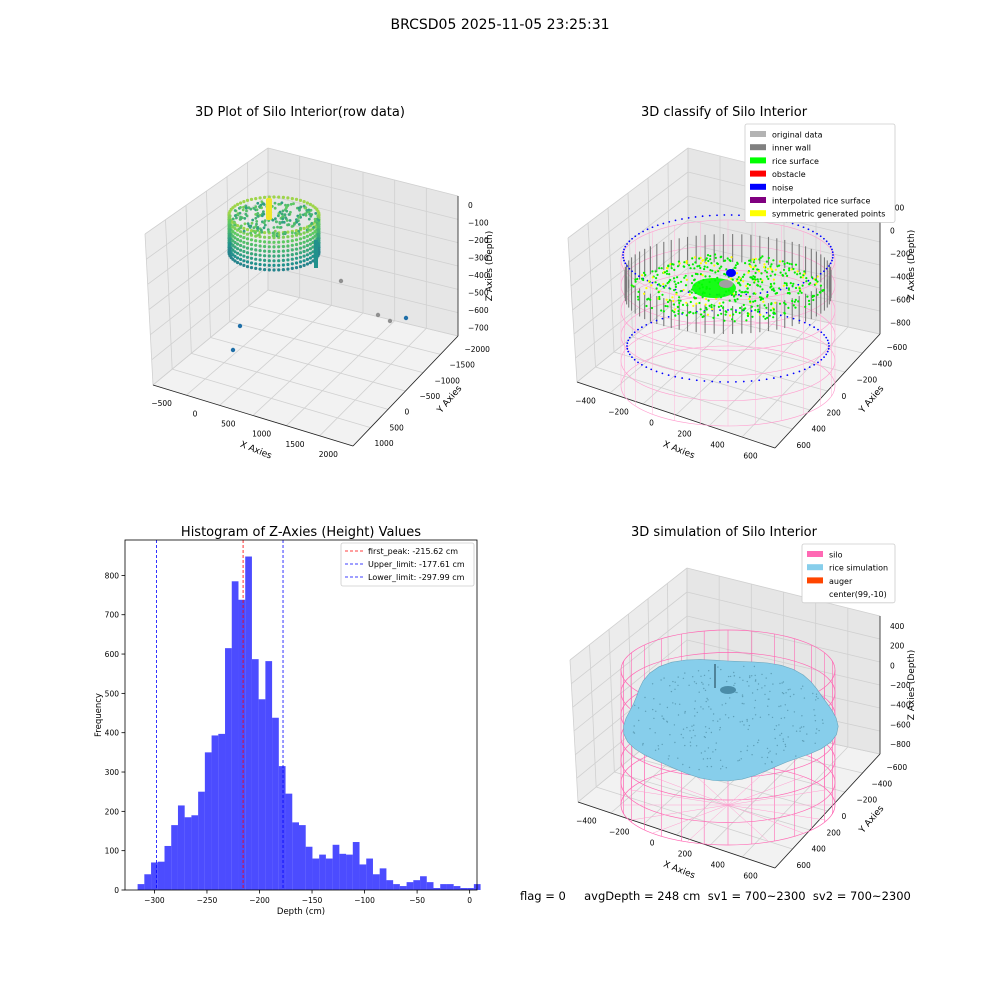  What do you see at coordinates (858, 594) in the screenshot?
I see `legend-label: center(99,-10)` at bounding box center [858, 594].